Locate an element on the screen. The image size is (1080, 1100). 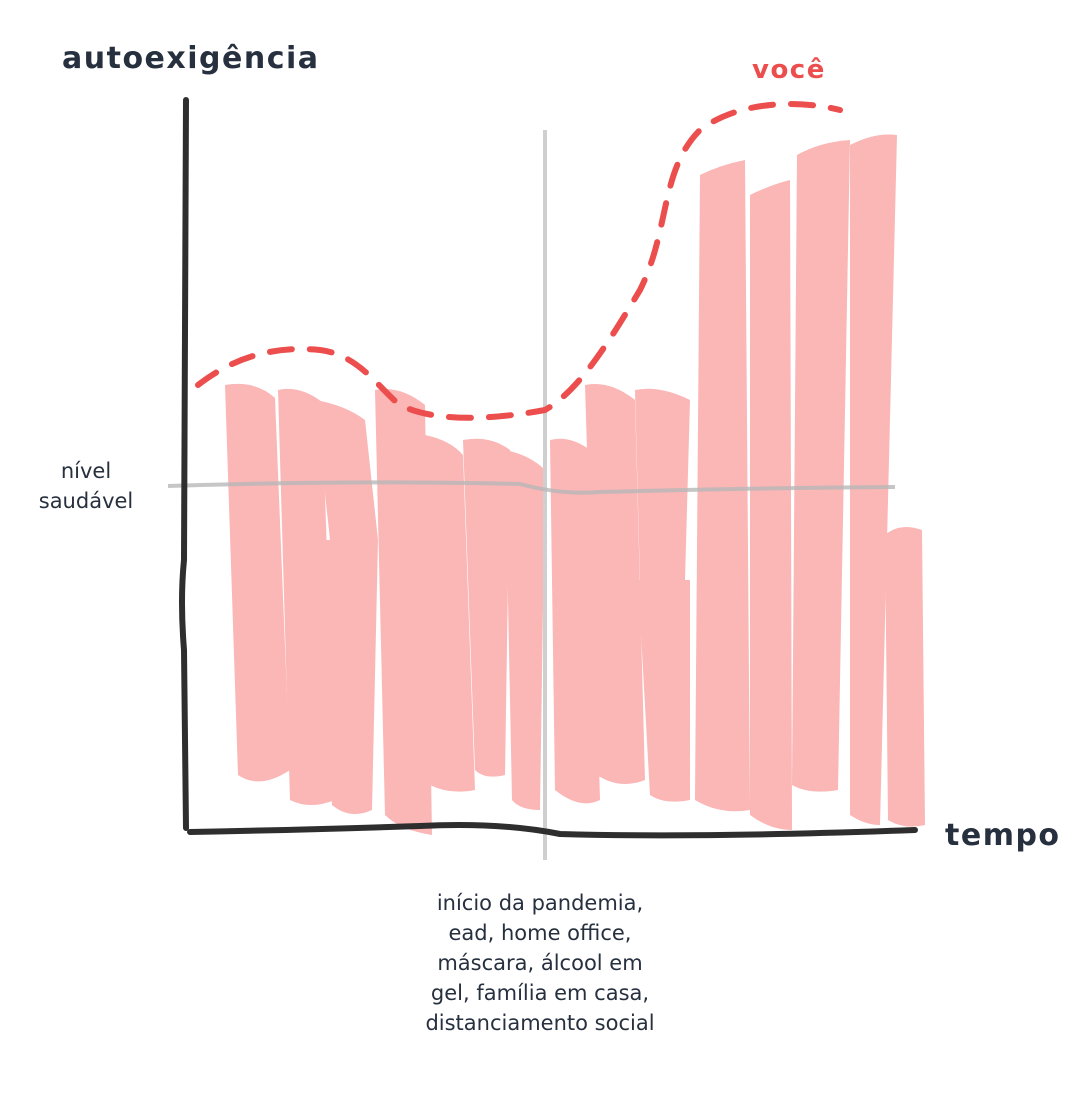
text-line: saudável is located at coordinates (86, 501).